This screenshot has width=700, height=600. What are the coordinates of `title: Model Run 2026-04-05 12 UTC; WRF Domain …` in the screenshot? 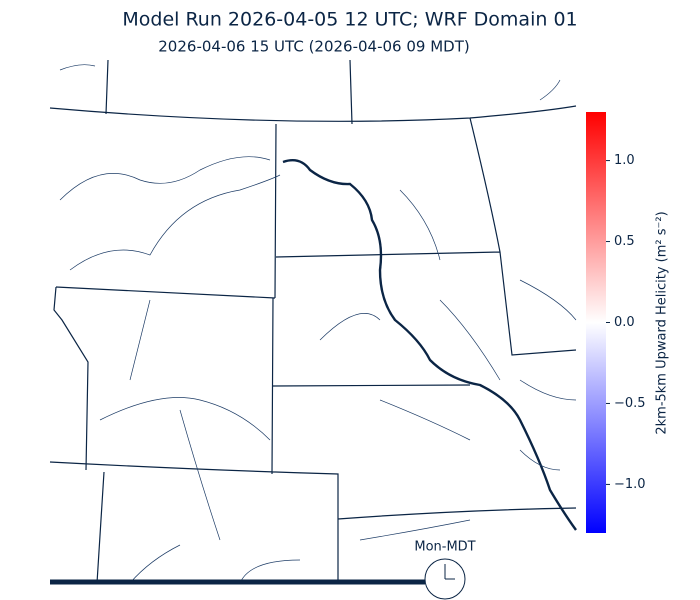 It's located at (349, 20).